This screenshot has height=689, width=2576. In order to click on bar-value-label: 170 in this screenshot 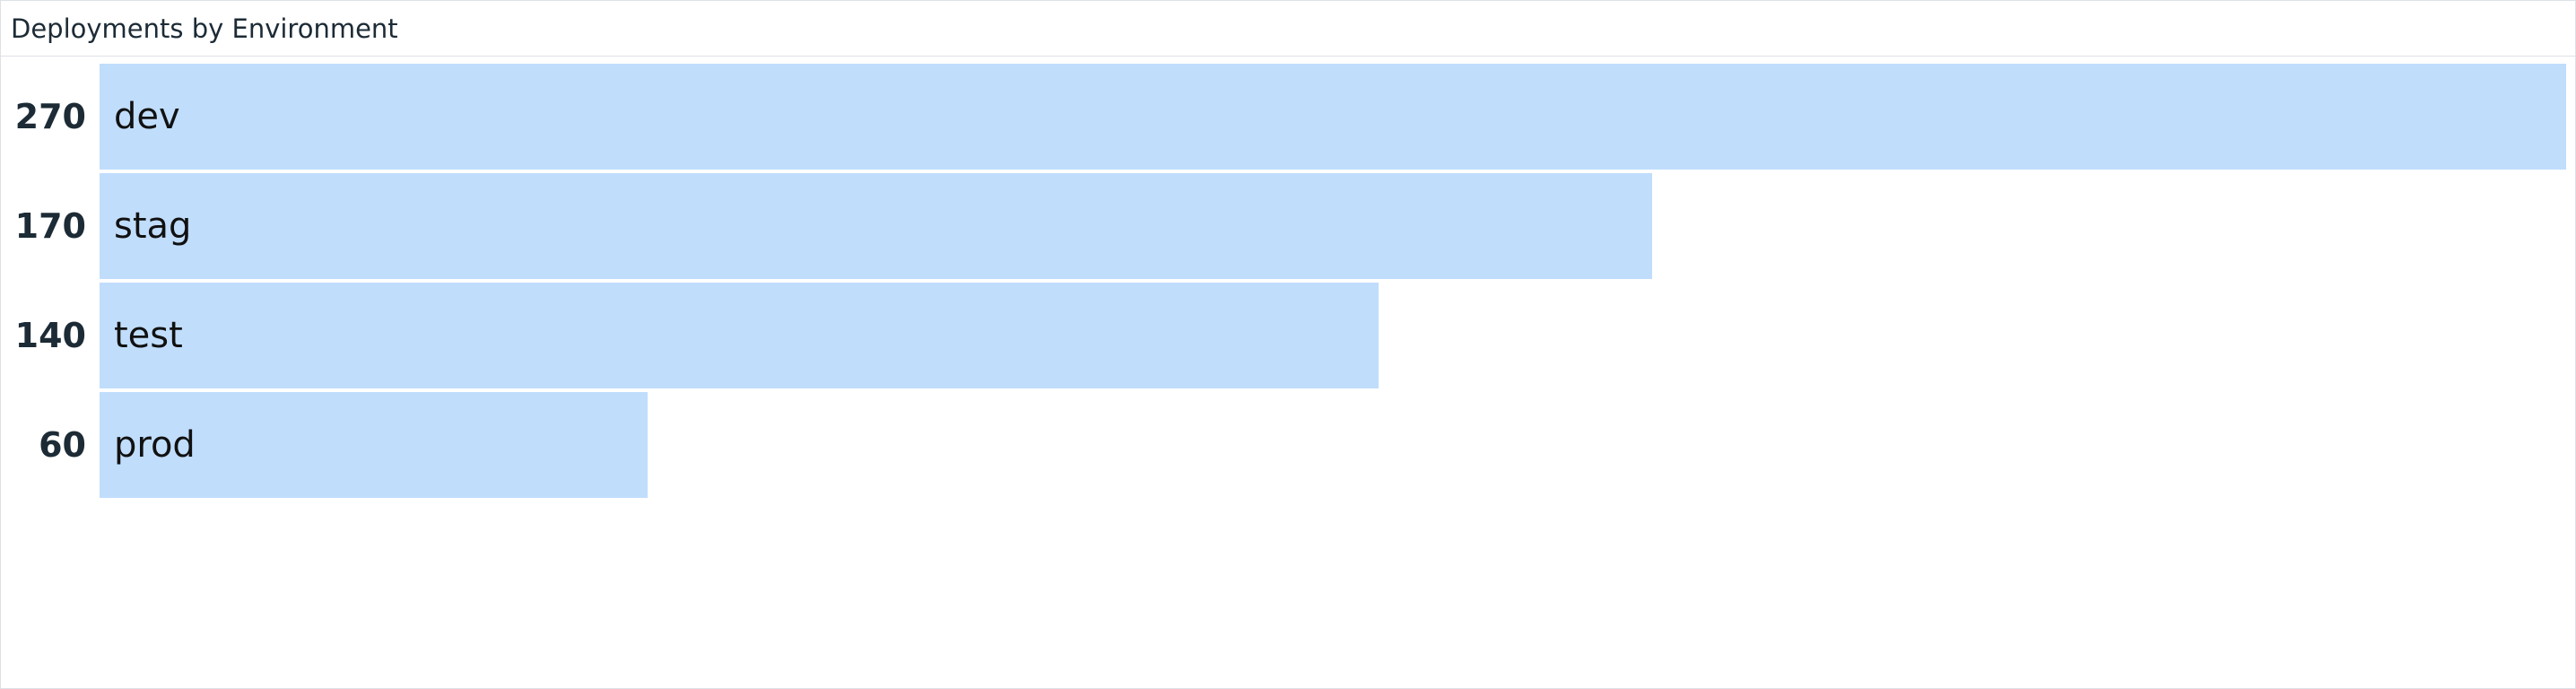, I will do `click(50, 226)`.